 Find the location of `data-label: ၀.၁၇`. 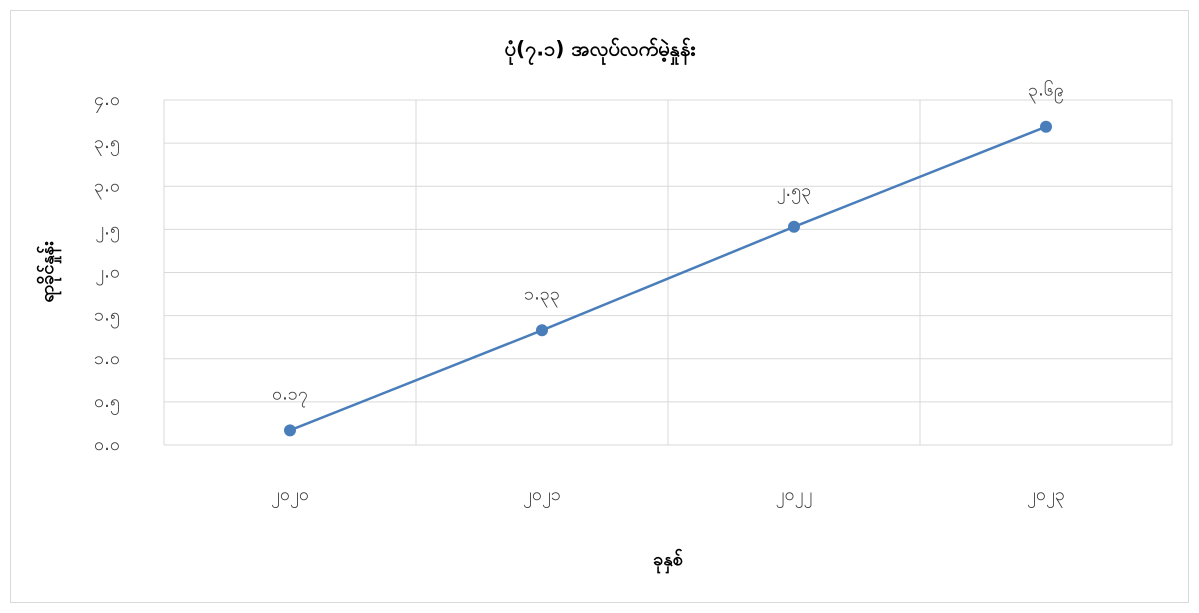

data-label: ၀.၁၇ is located at coordinates (290, 395).